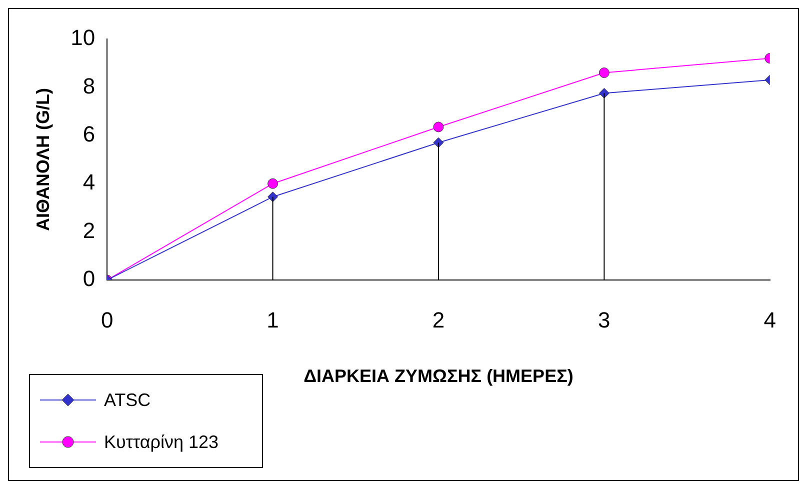 The width and height of the screenshot is (807, 489). Describe the element at coordinates (438, 319) in the screenshot. I see `x-tick-label: 2` at that location.